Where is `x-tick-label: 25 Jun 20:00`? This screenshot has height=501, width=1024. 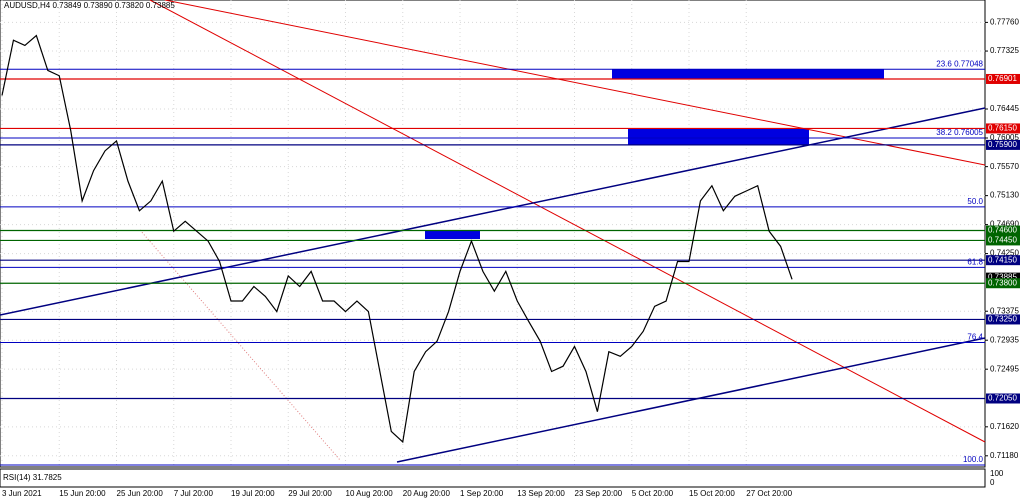 x-tick-label: 25 Jun 20:00 is located at coordinates (140, 493).